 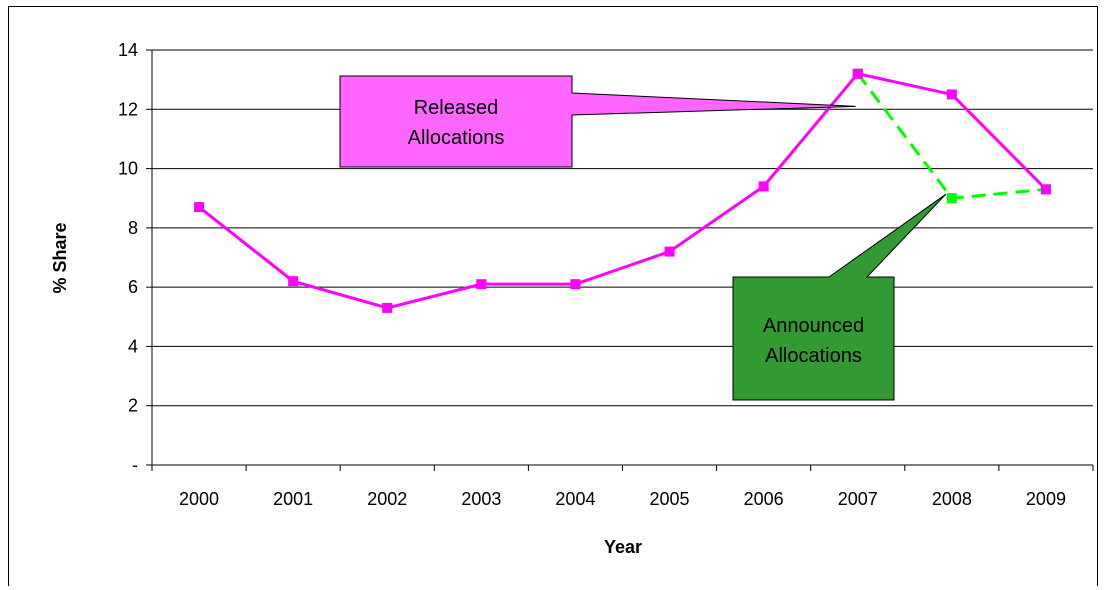 I want to click on y-tick-label: 4, so click(x=133, y=346).